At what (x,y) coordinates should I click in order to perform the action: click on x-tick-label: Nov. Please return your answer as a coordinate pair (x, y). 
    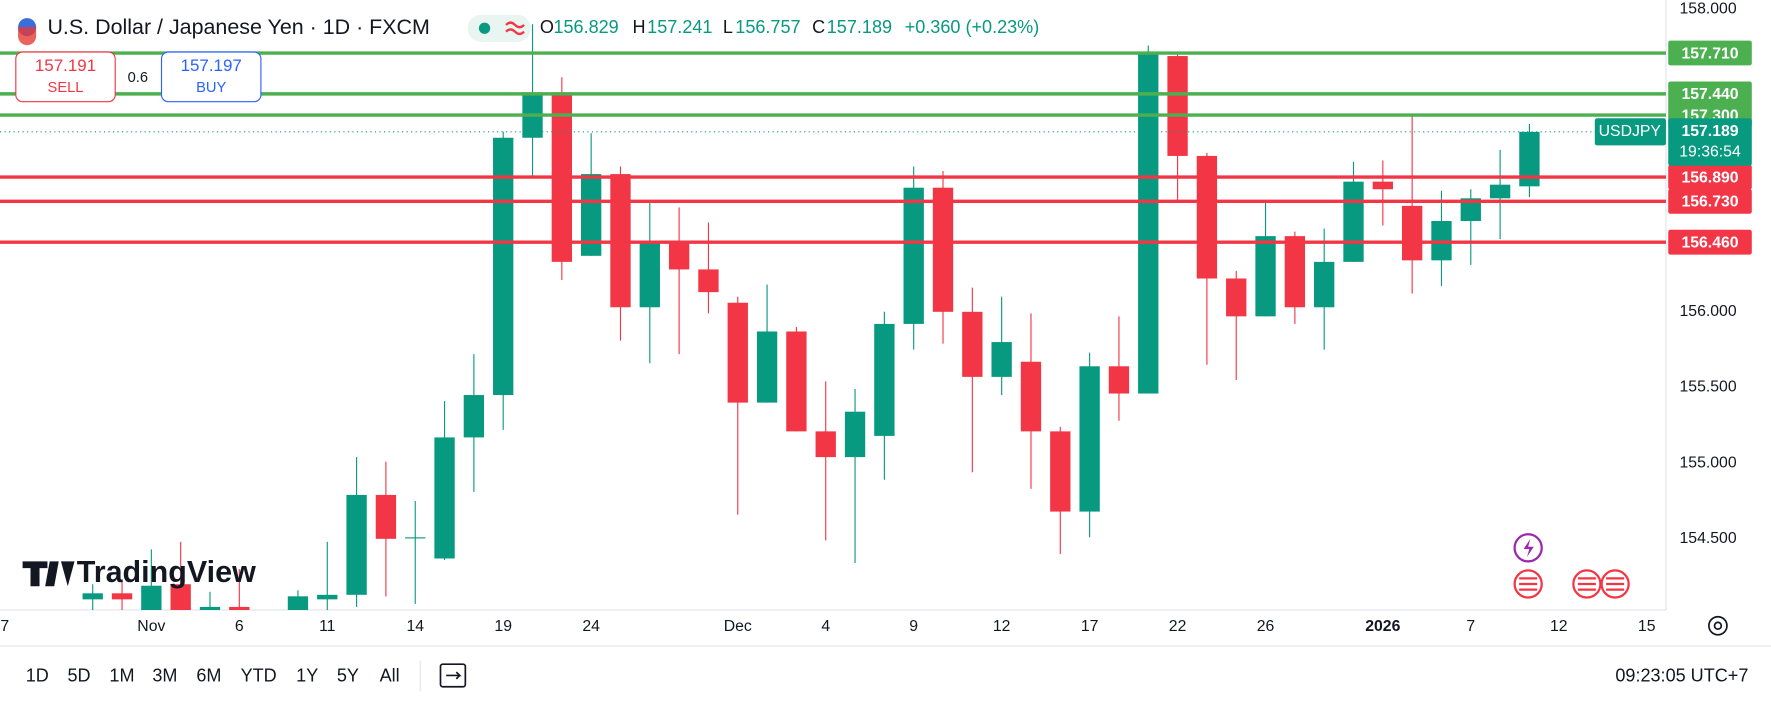
    Looking at the image, I should click on (151, 626).